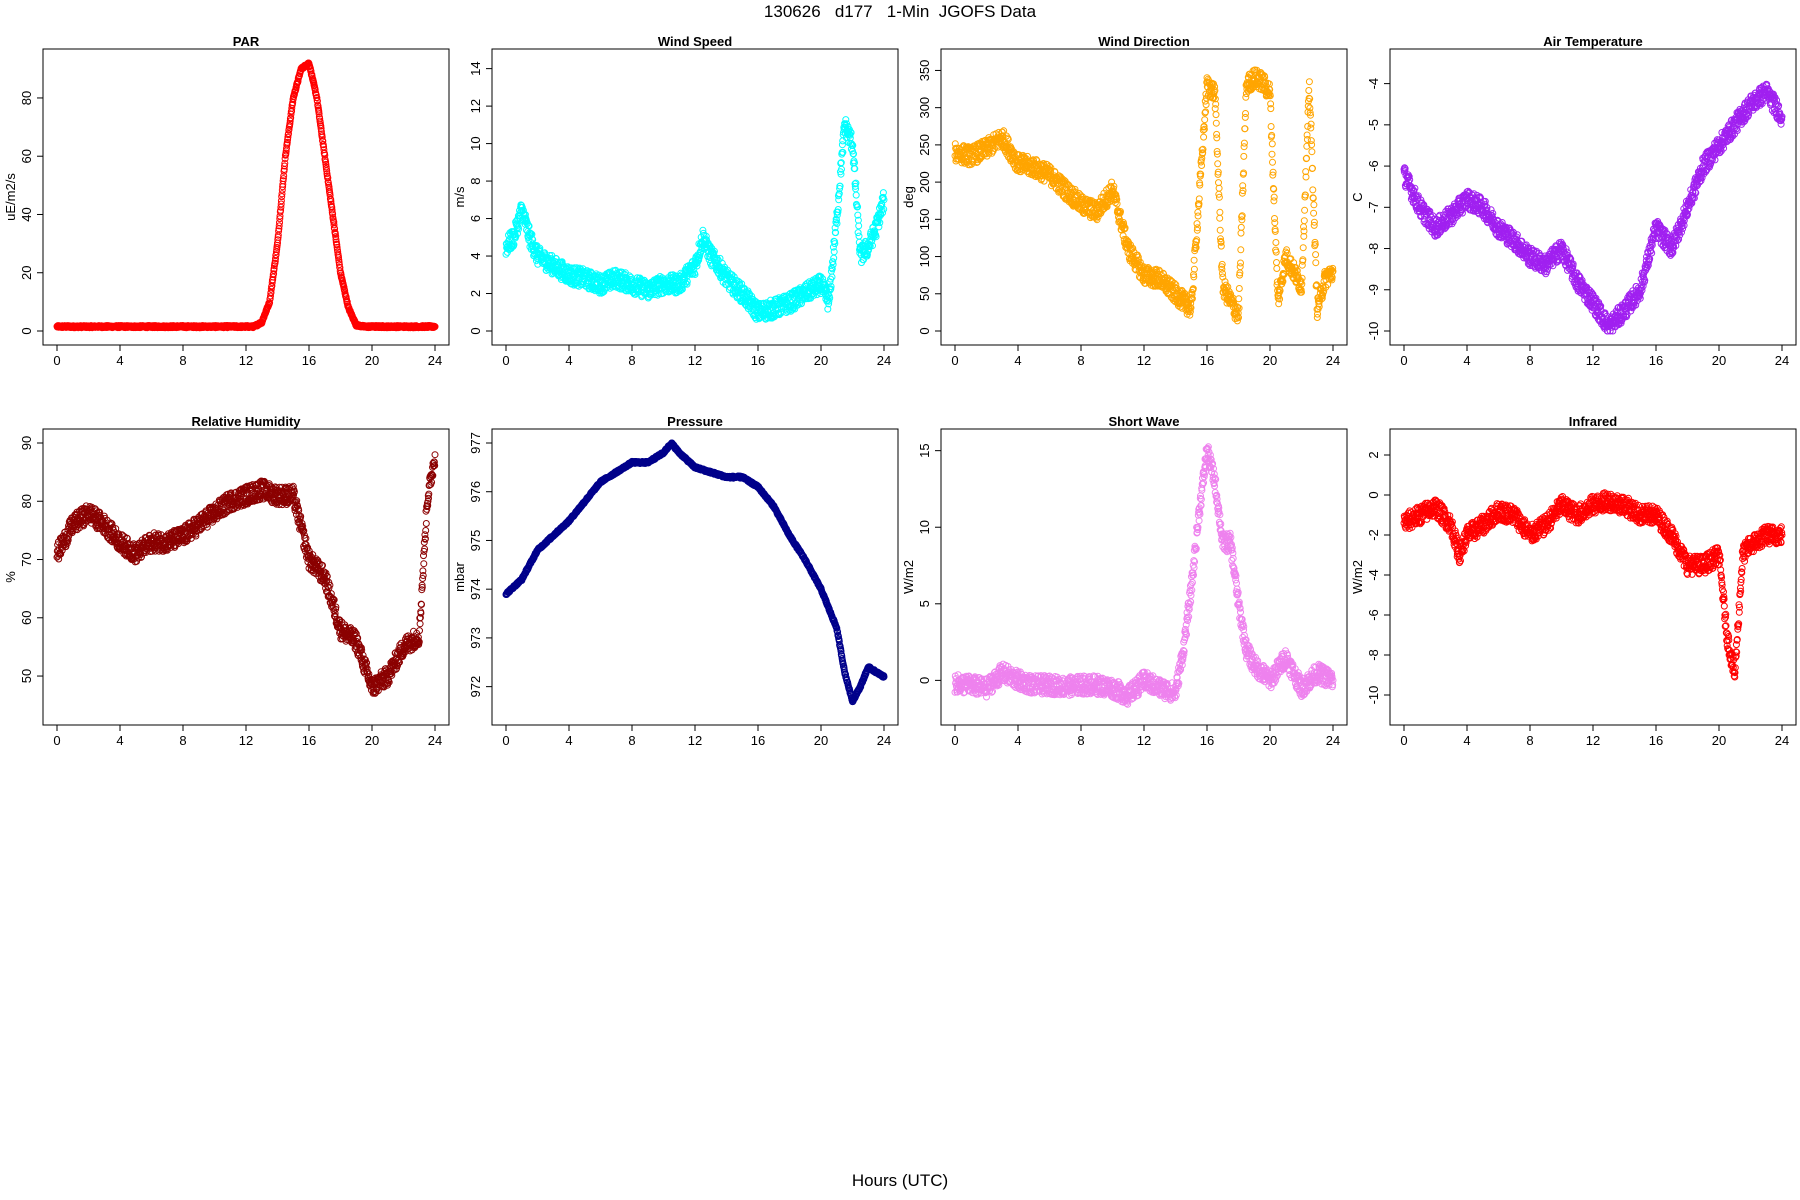 The image size is (1800, 1200). What do you see at coordinates (924, 219) in the screenshot?
I see `y-tick-label: 150` at bounding box center [924, 219].